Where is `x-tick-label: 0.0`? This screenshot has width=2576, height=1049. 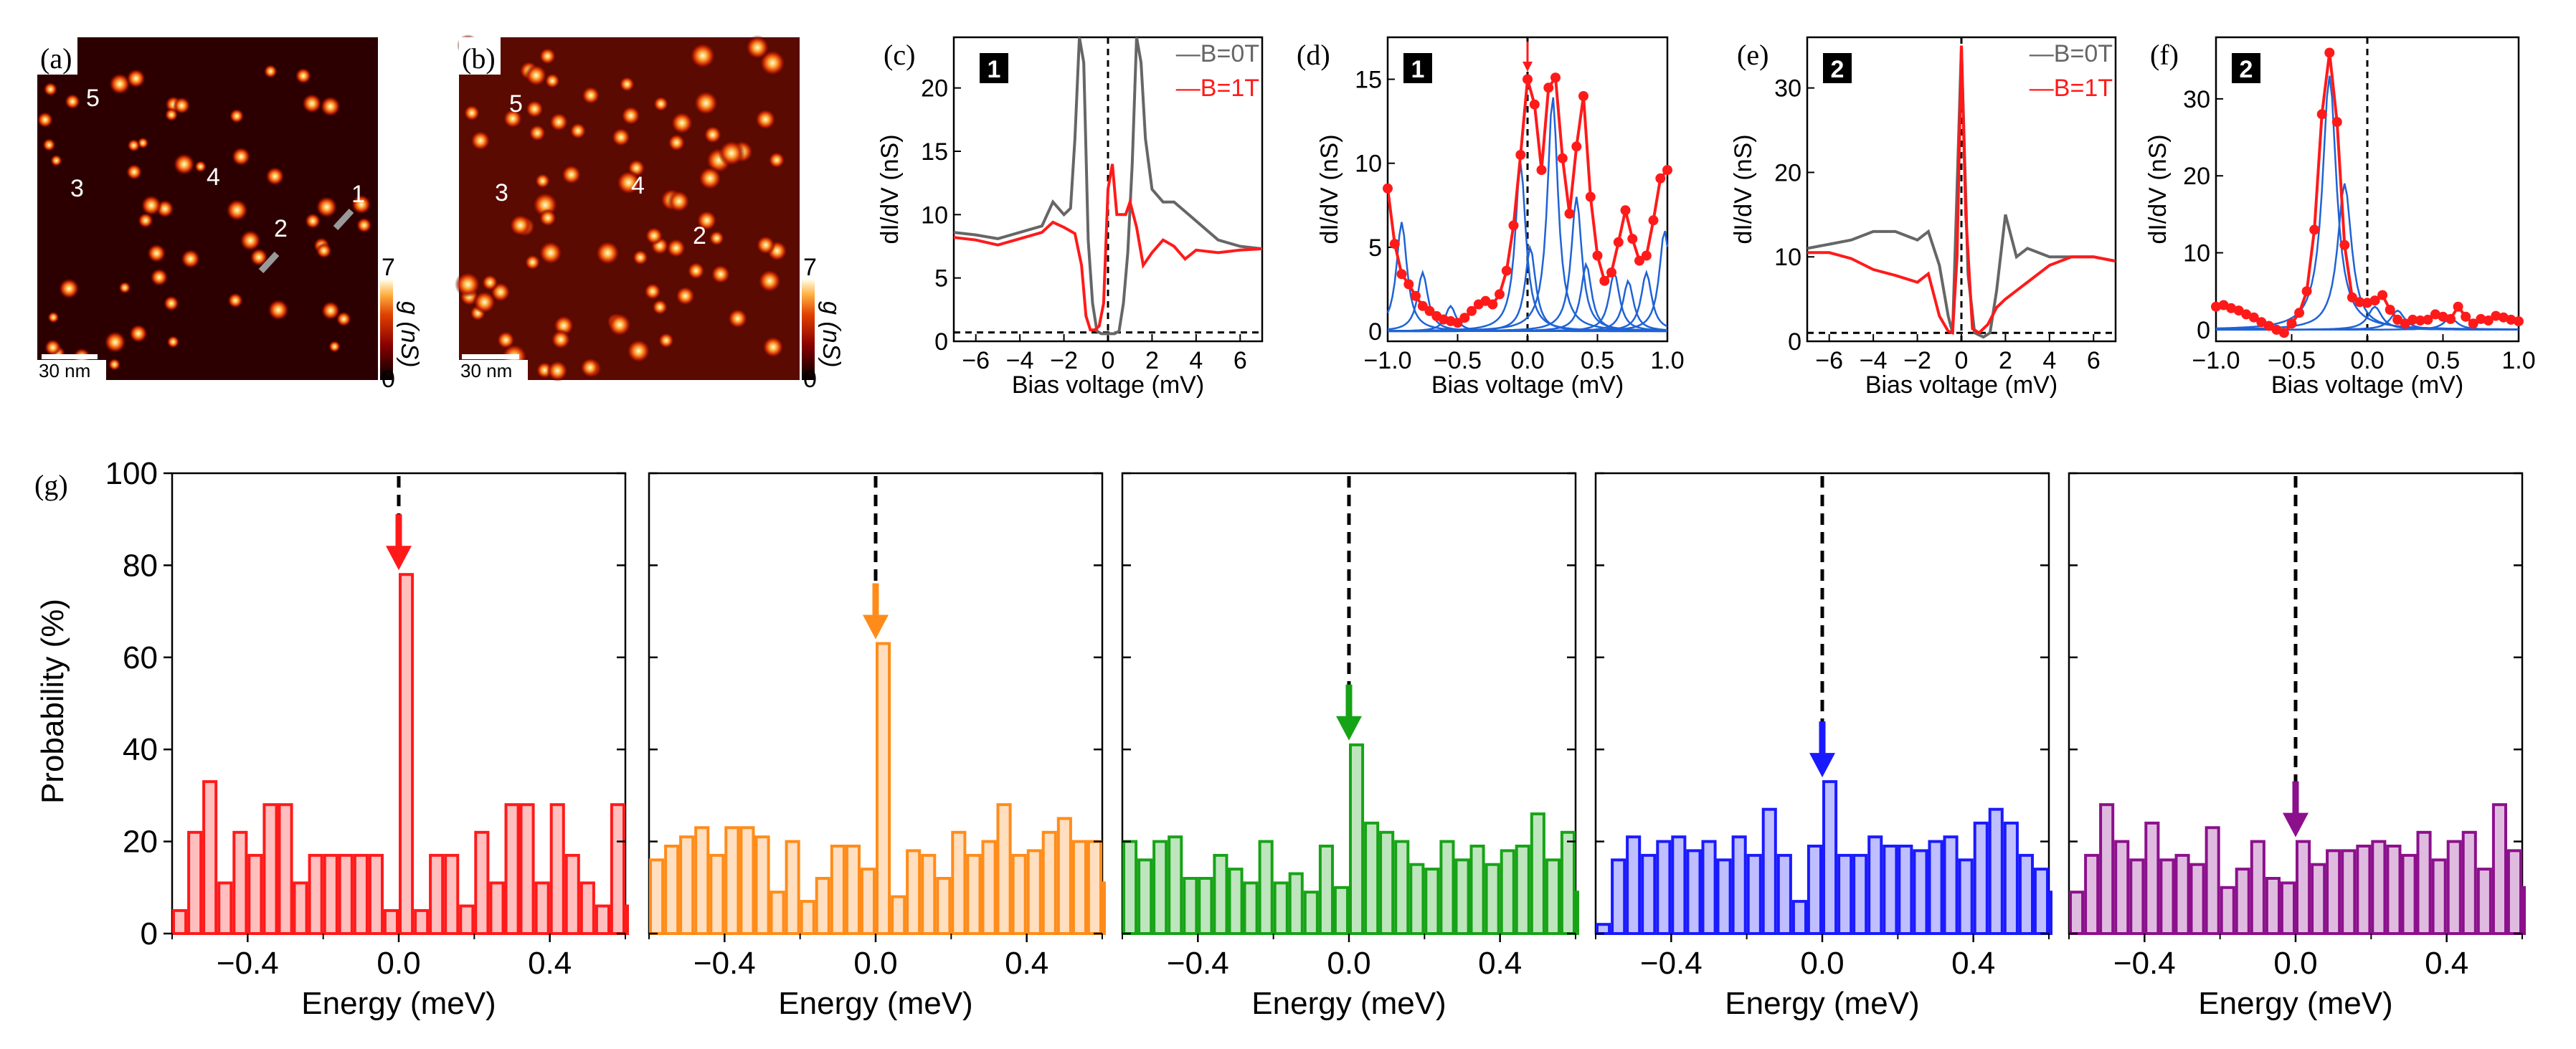
x-tick-label: 0.0 is located at coordinates (398, 963).